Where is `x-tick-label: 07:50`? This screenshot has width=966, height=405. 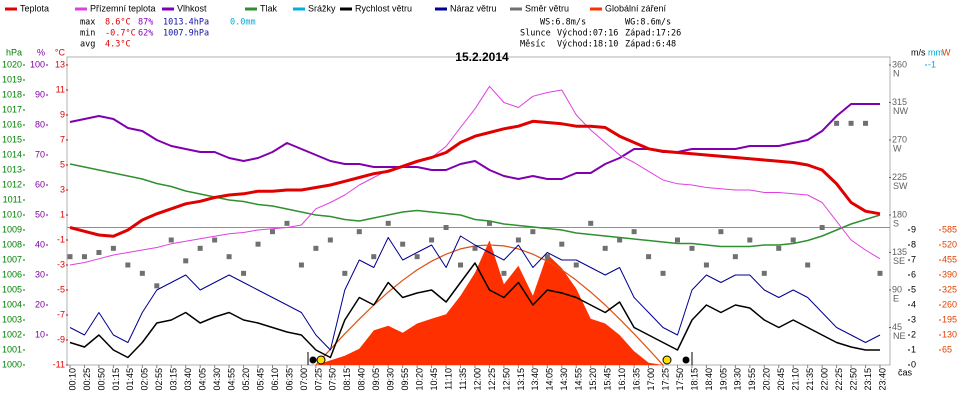 x-tick-label: 07:50 is located at coordinates (333, 379).